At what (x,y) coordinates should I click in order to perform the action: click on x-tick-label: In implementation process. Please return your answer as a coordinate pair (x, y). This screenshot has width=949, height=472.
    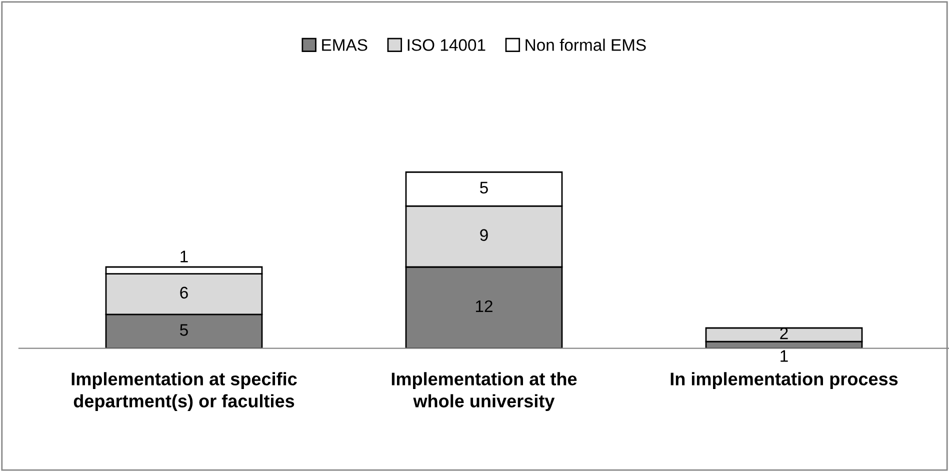
    Looking at the image, I should click on (784, 380).